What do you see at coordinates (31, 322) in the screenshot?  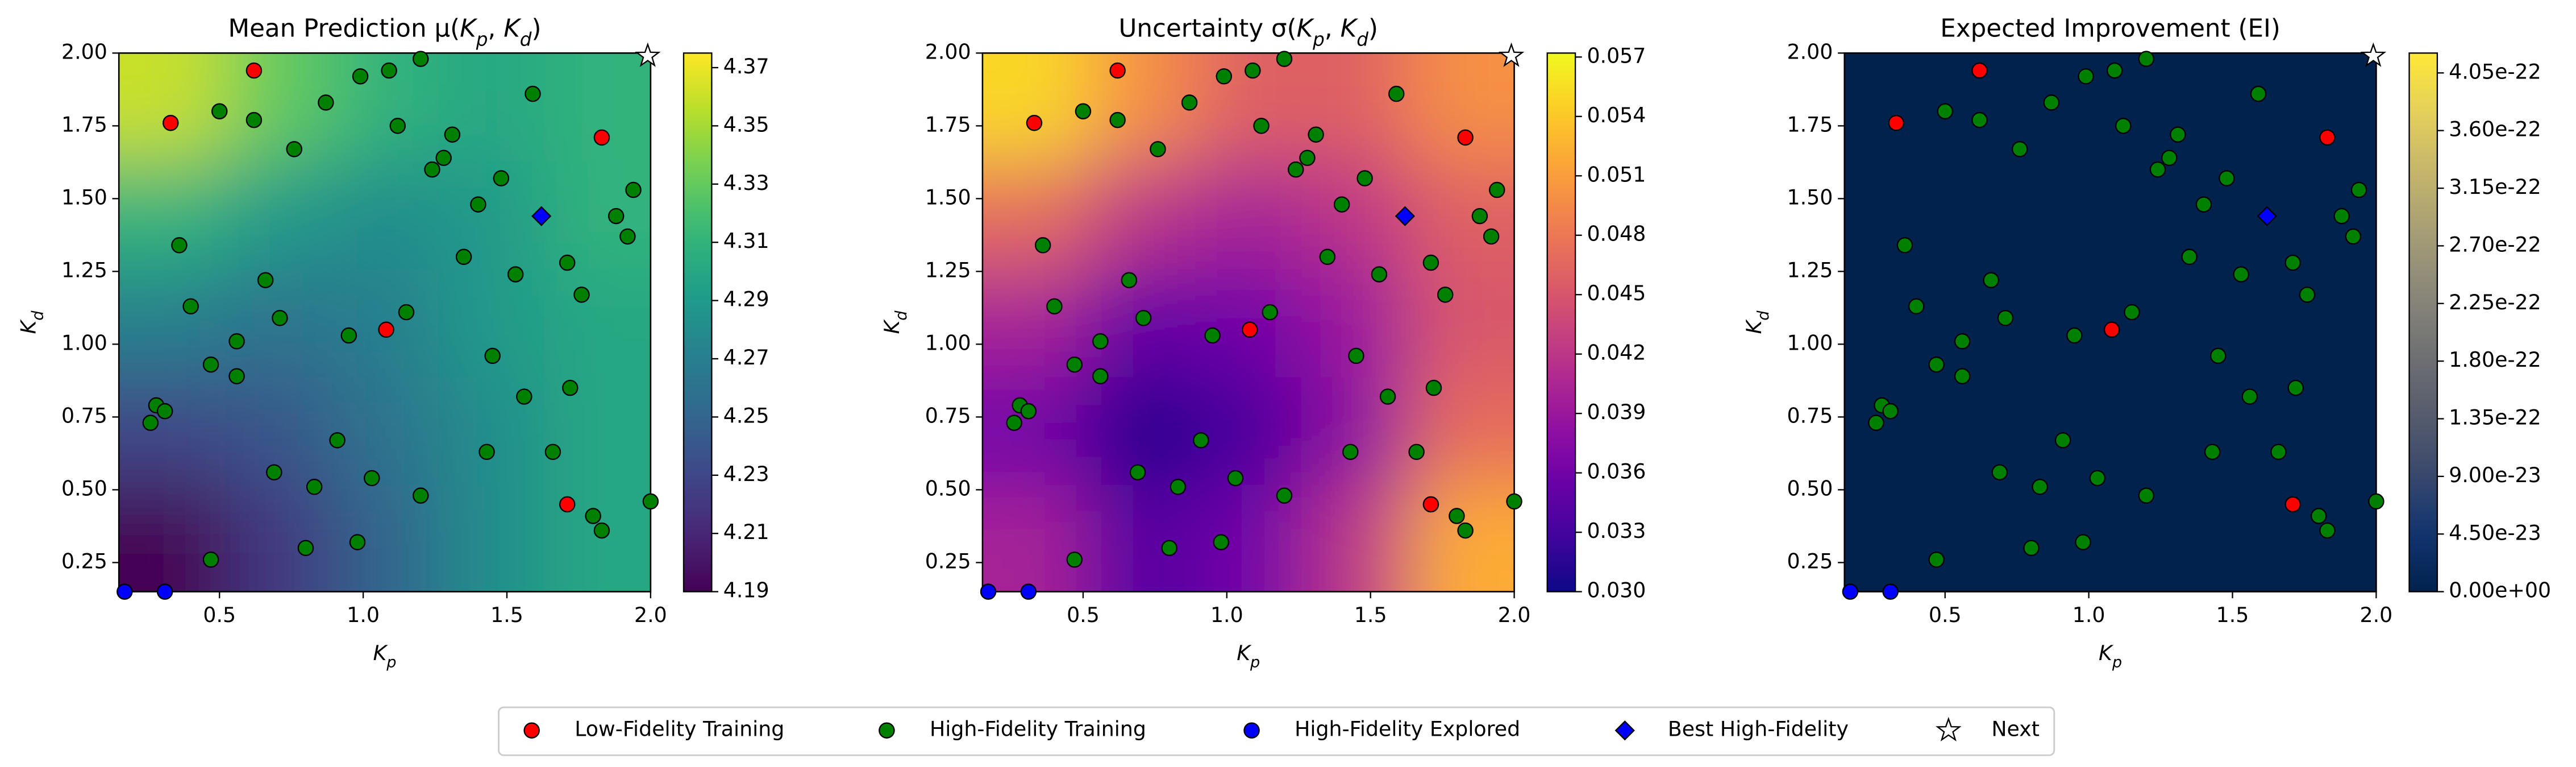 I see `y-axis-label: Kd` at bounding box center [31, 322].